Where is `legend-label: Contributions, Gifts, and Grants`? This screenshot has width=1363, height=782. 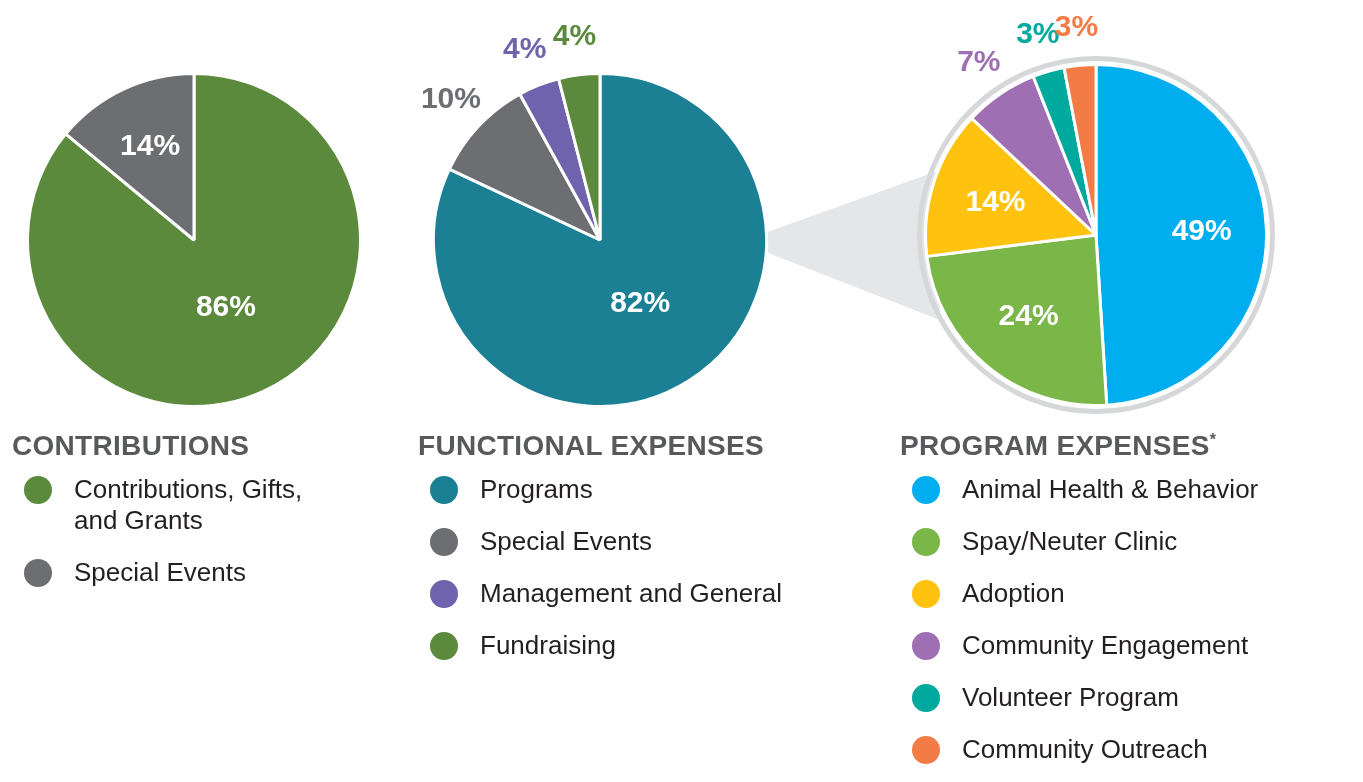
legend-label: Contributions, Gifts, and Grants is located at coordinates (188, 505).